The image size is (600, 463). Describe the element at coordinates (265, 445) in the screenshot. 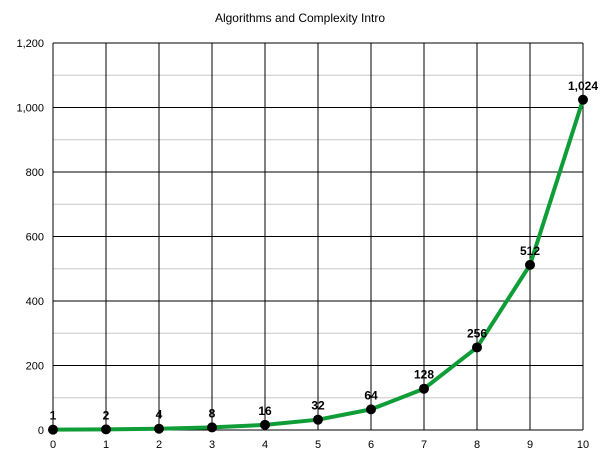

I see `x-tick-label: 4` at that location.